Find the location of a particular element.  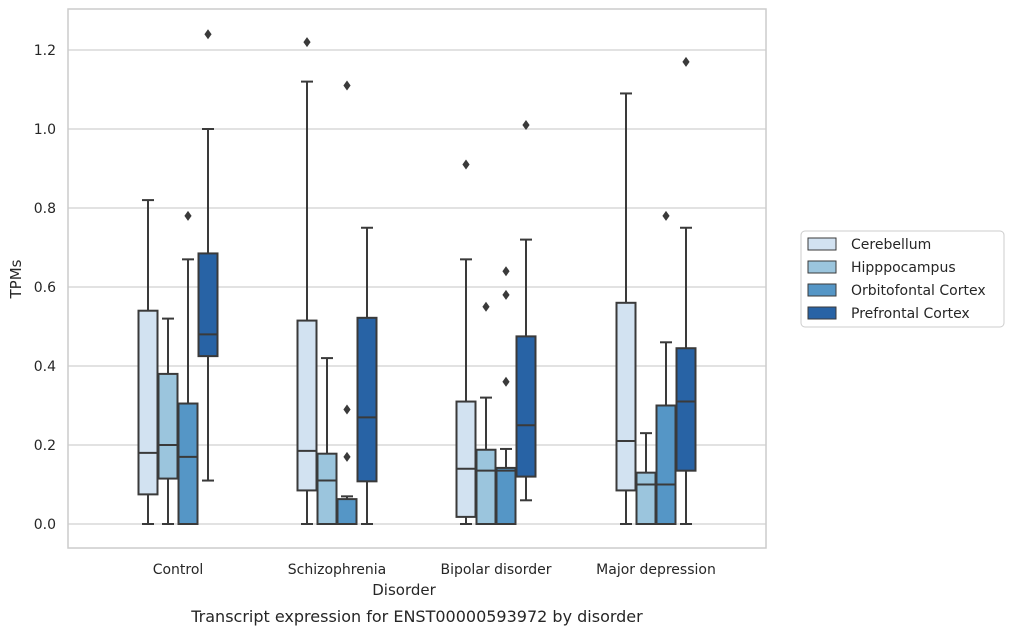

y-tick-labels: 0.0 0.2 0.4 0.6 0.8 1.0 1.2 is located at coordinates (45, 288).